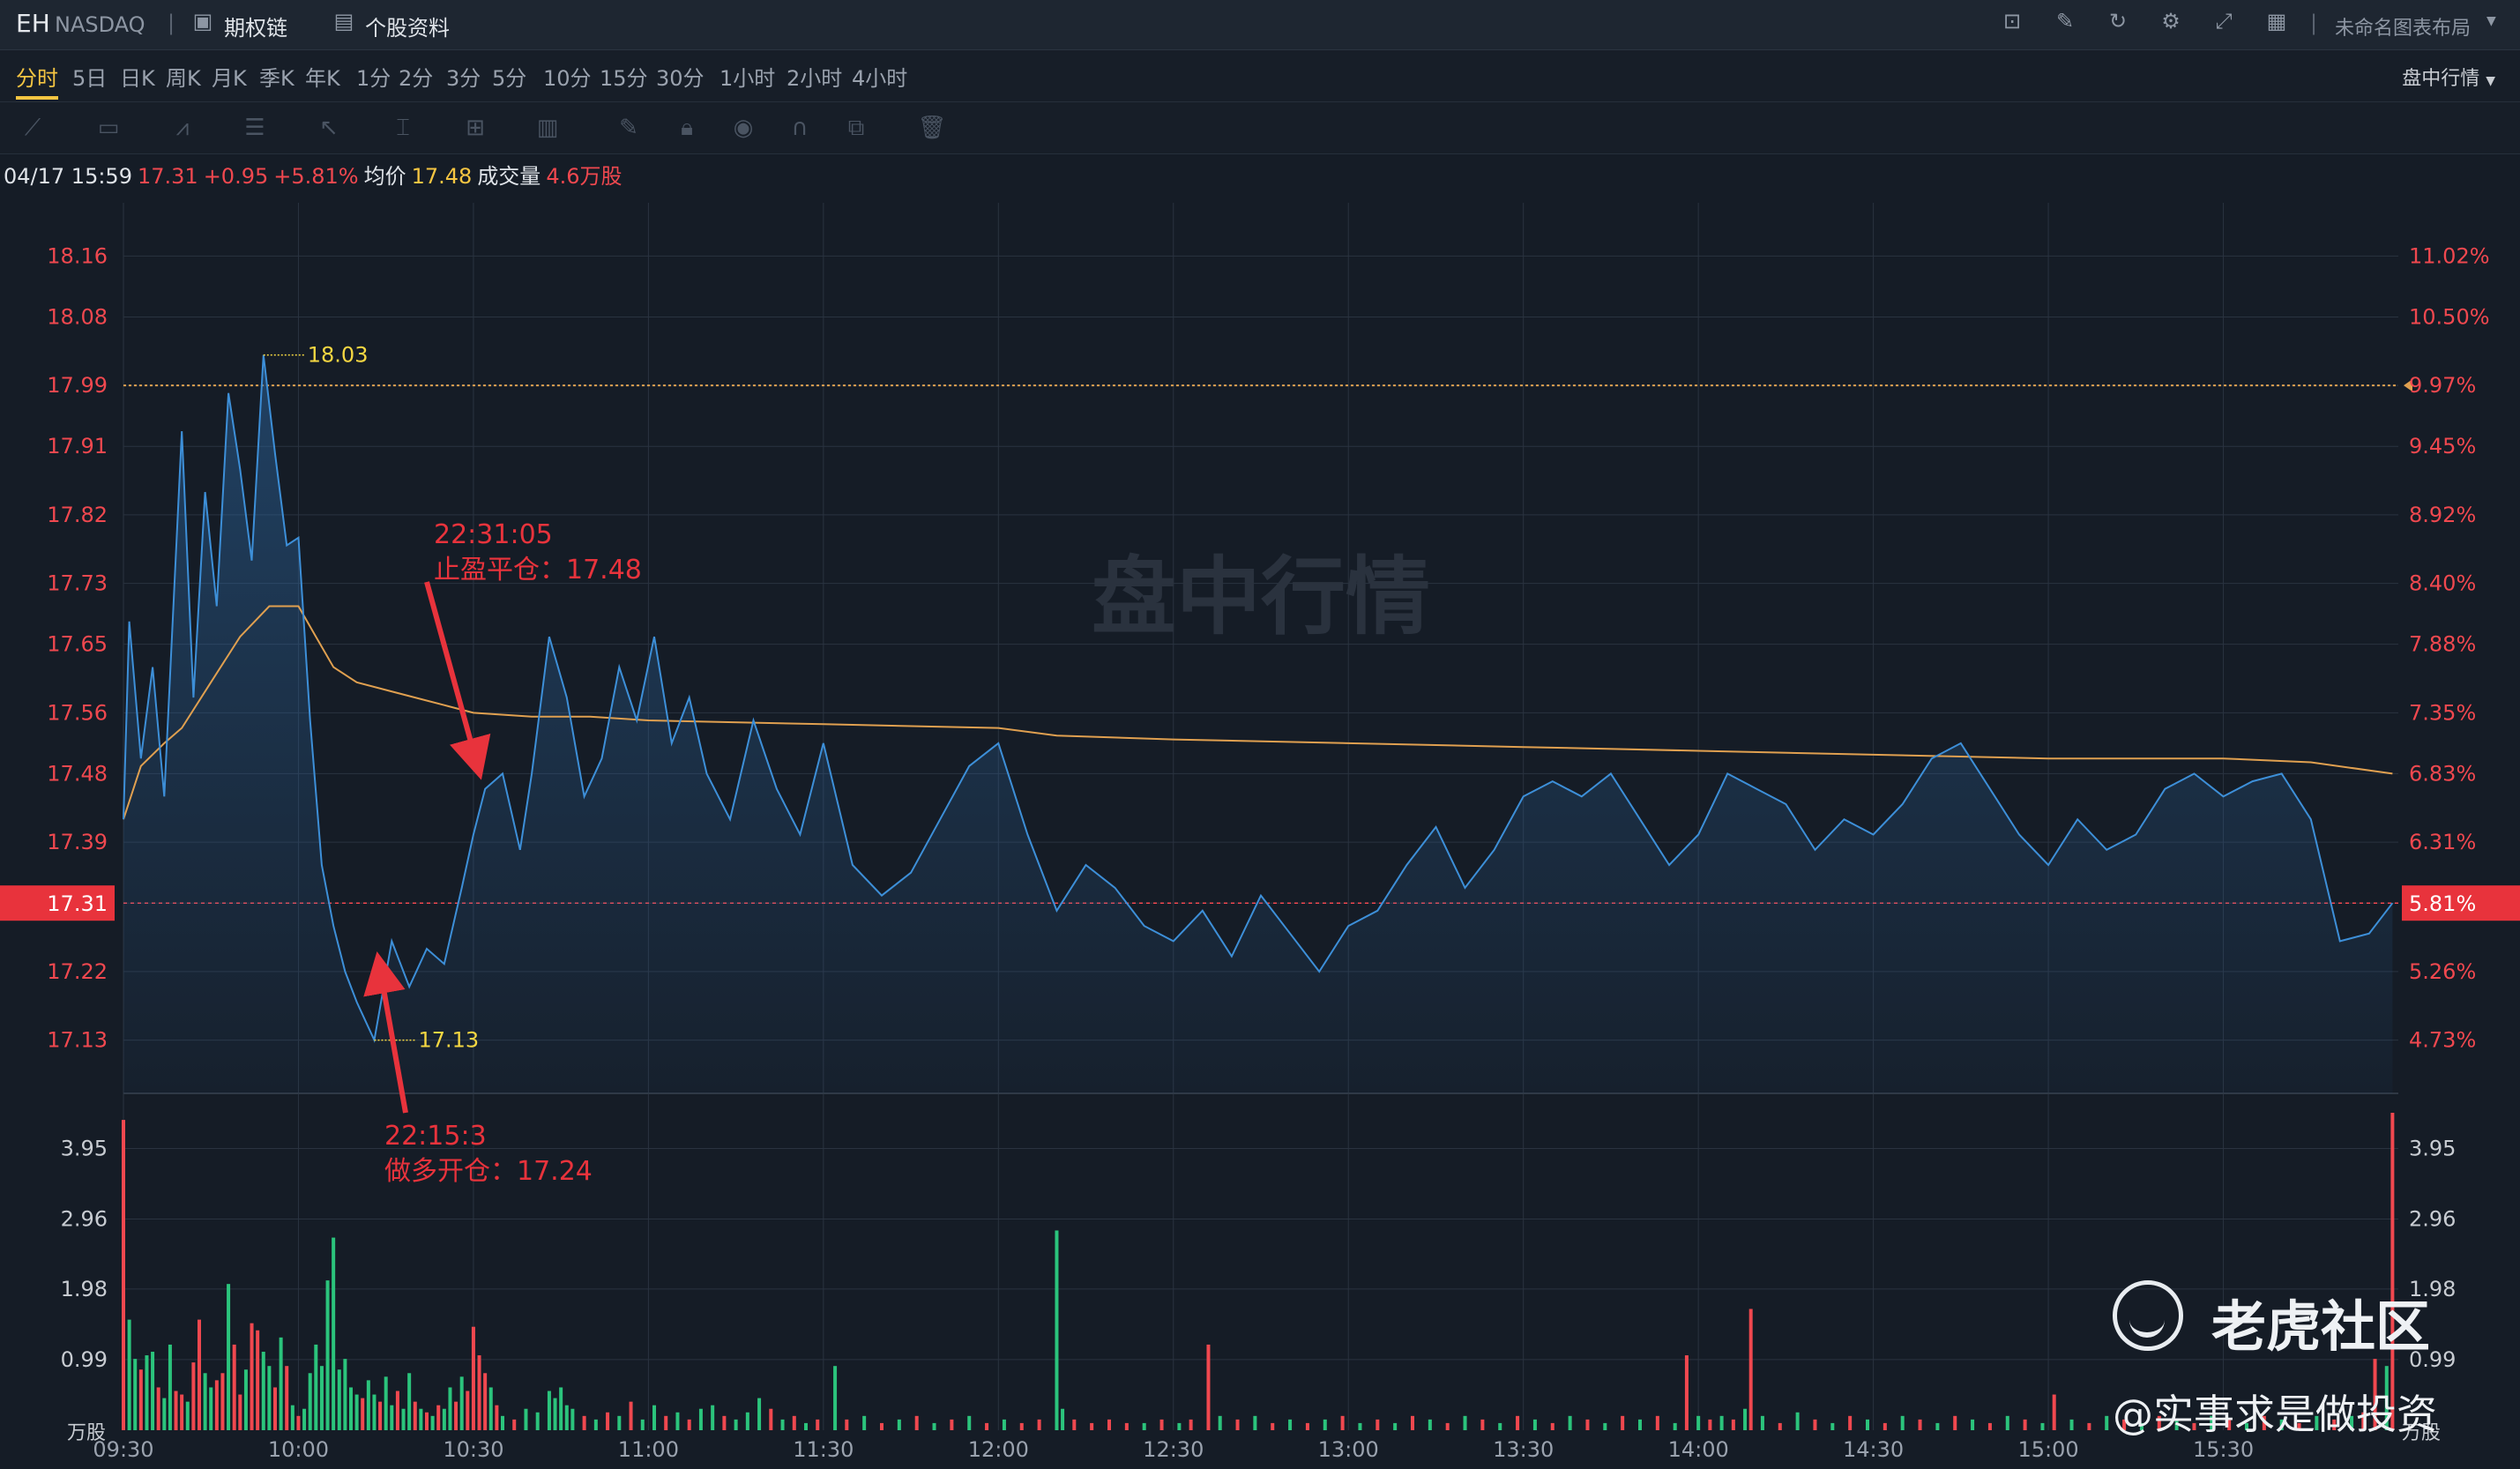 Image resolution: width=2520 pixels, height=1469 pixels. I want to click on settings-icon: ⚙, so click(2171, 21).